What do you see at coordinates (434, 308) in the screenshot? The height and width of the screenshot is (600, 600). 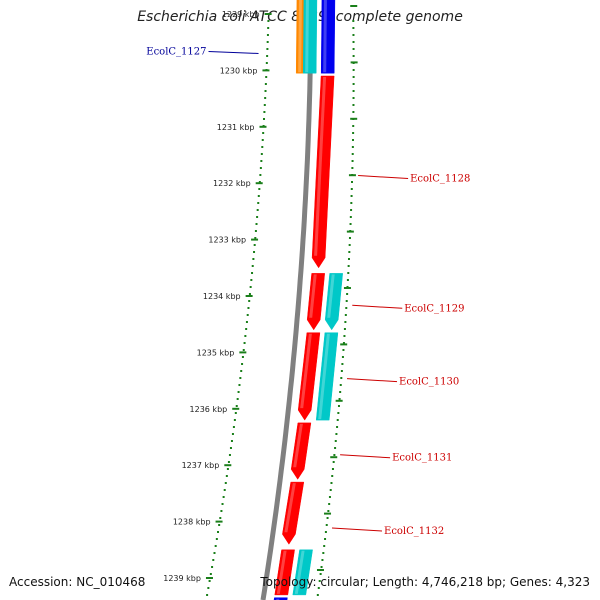 I see `gene-label: EcolC_1129` at bounding box center [434, 308].